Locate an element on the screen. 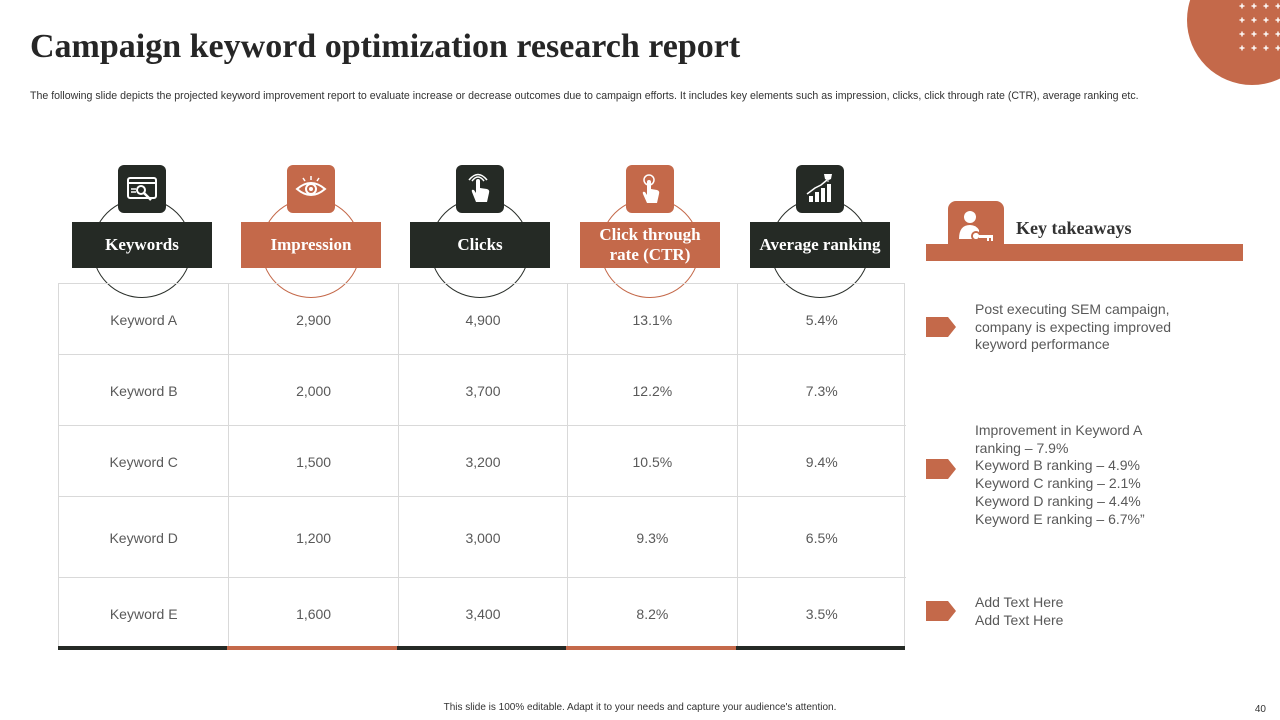  column-header-keywords: Keywords is located at coordinates (142, 230).